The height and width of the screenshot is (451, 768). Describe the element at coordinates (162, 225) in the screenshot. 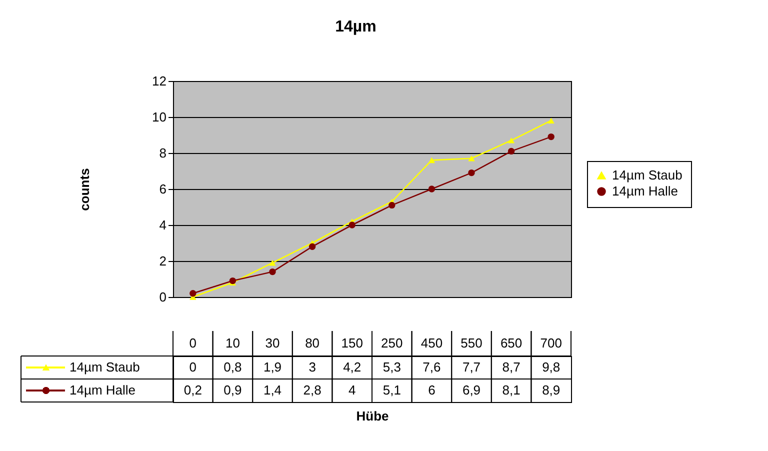

I see `y-tick-label: 4` at that location.